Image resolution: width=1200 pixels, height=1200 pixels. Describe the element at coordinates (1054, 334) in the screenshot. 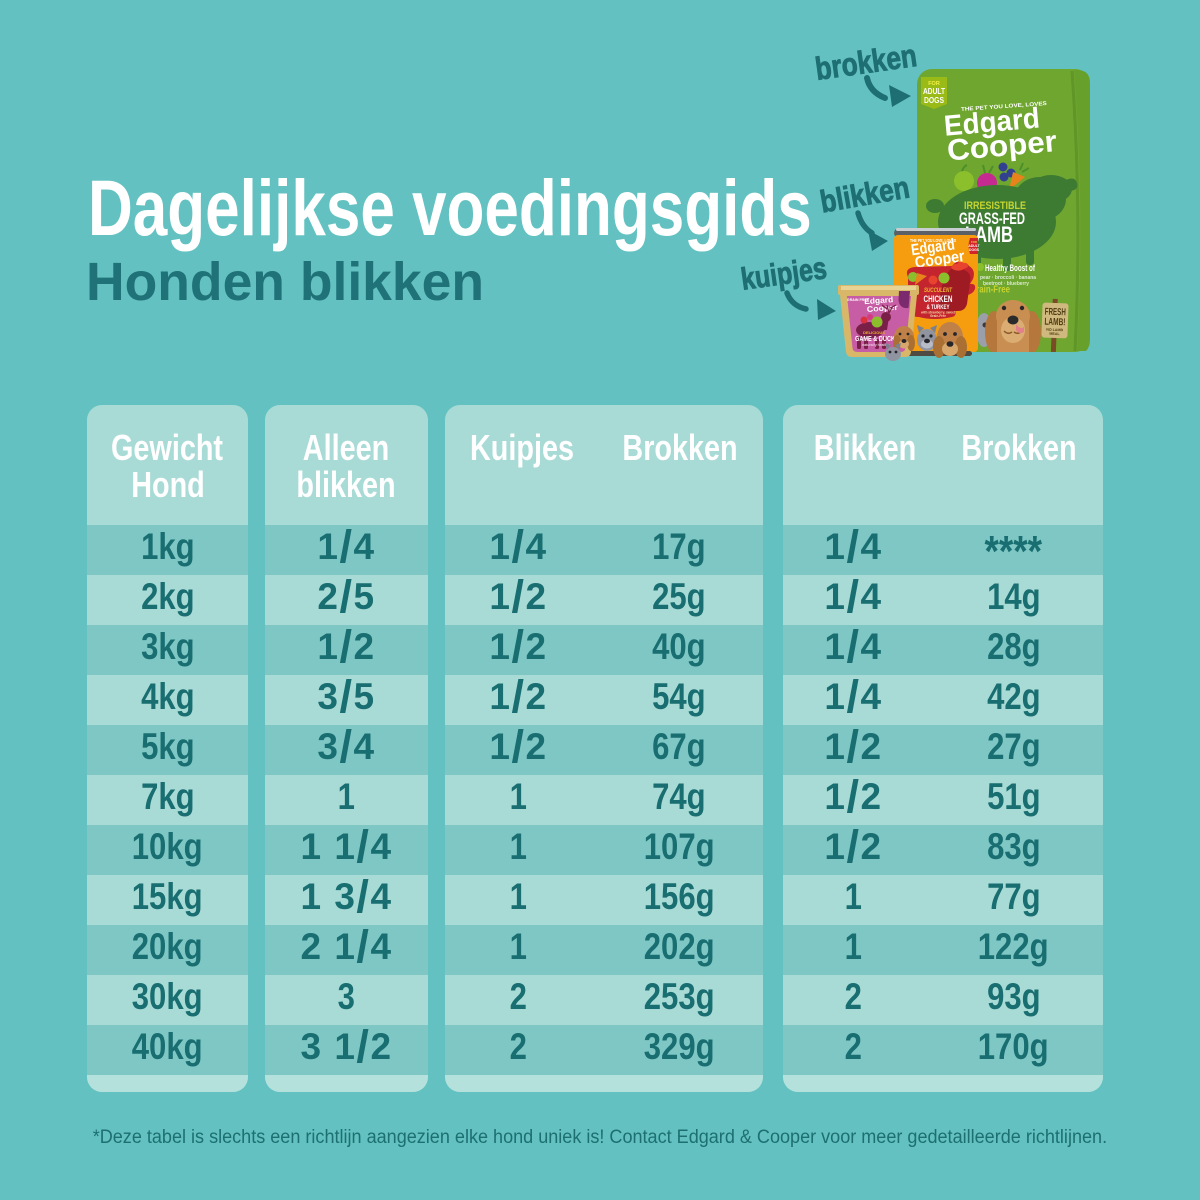

I see `svg-text: MEAL` at that location.